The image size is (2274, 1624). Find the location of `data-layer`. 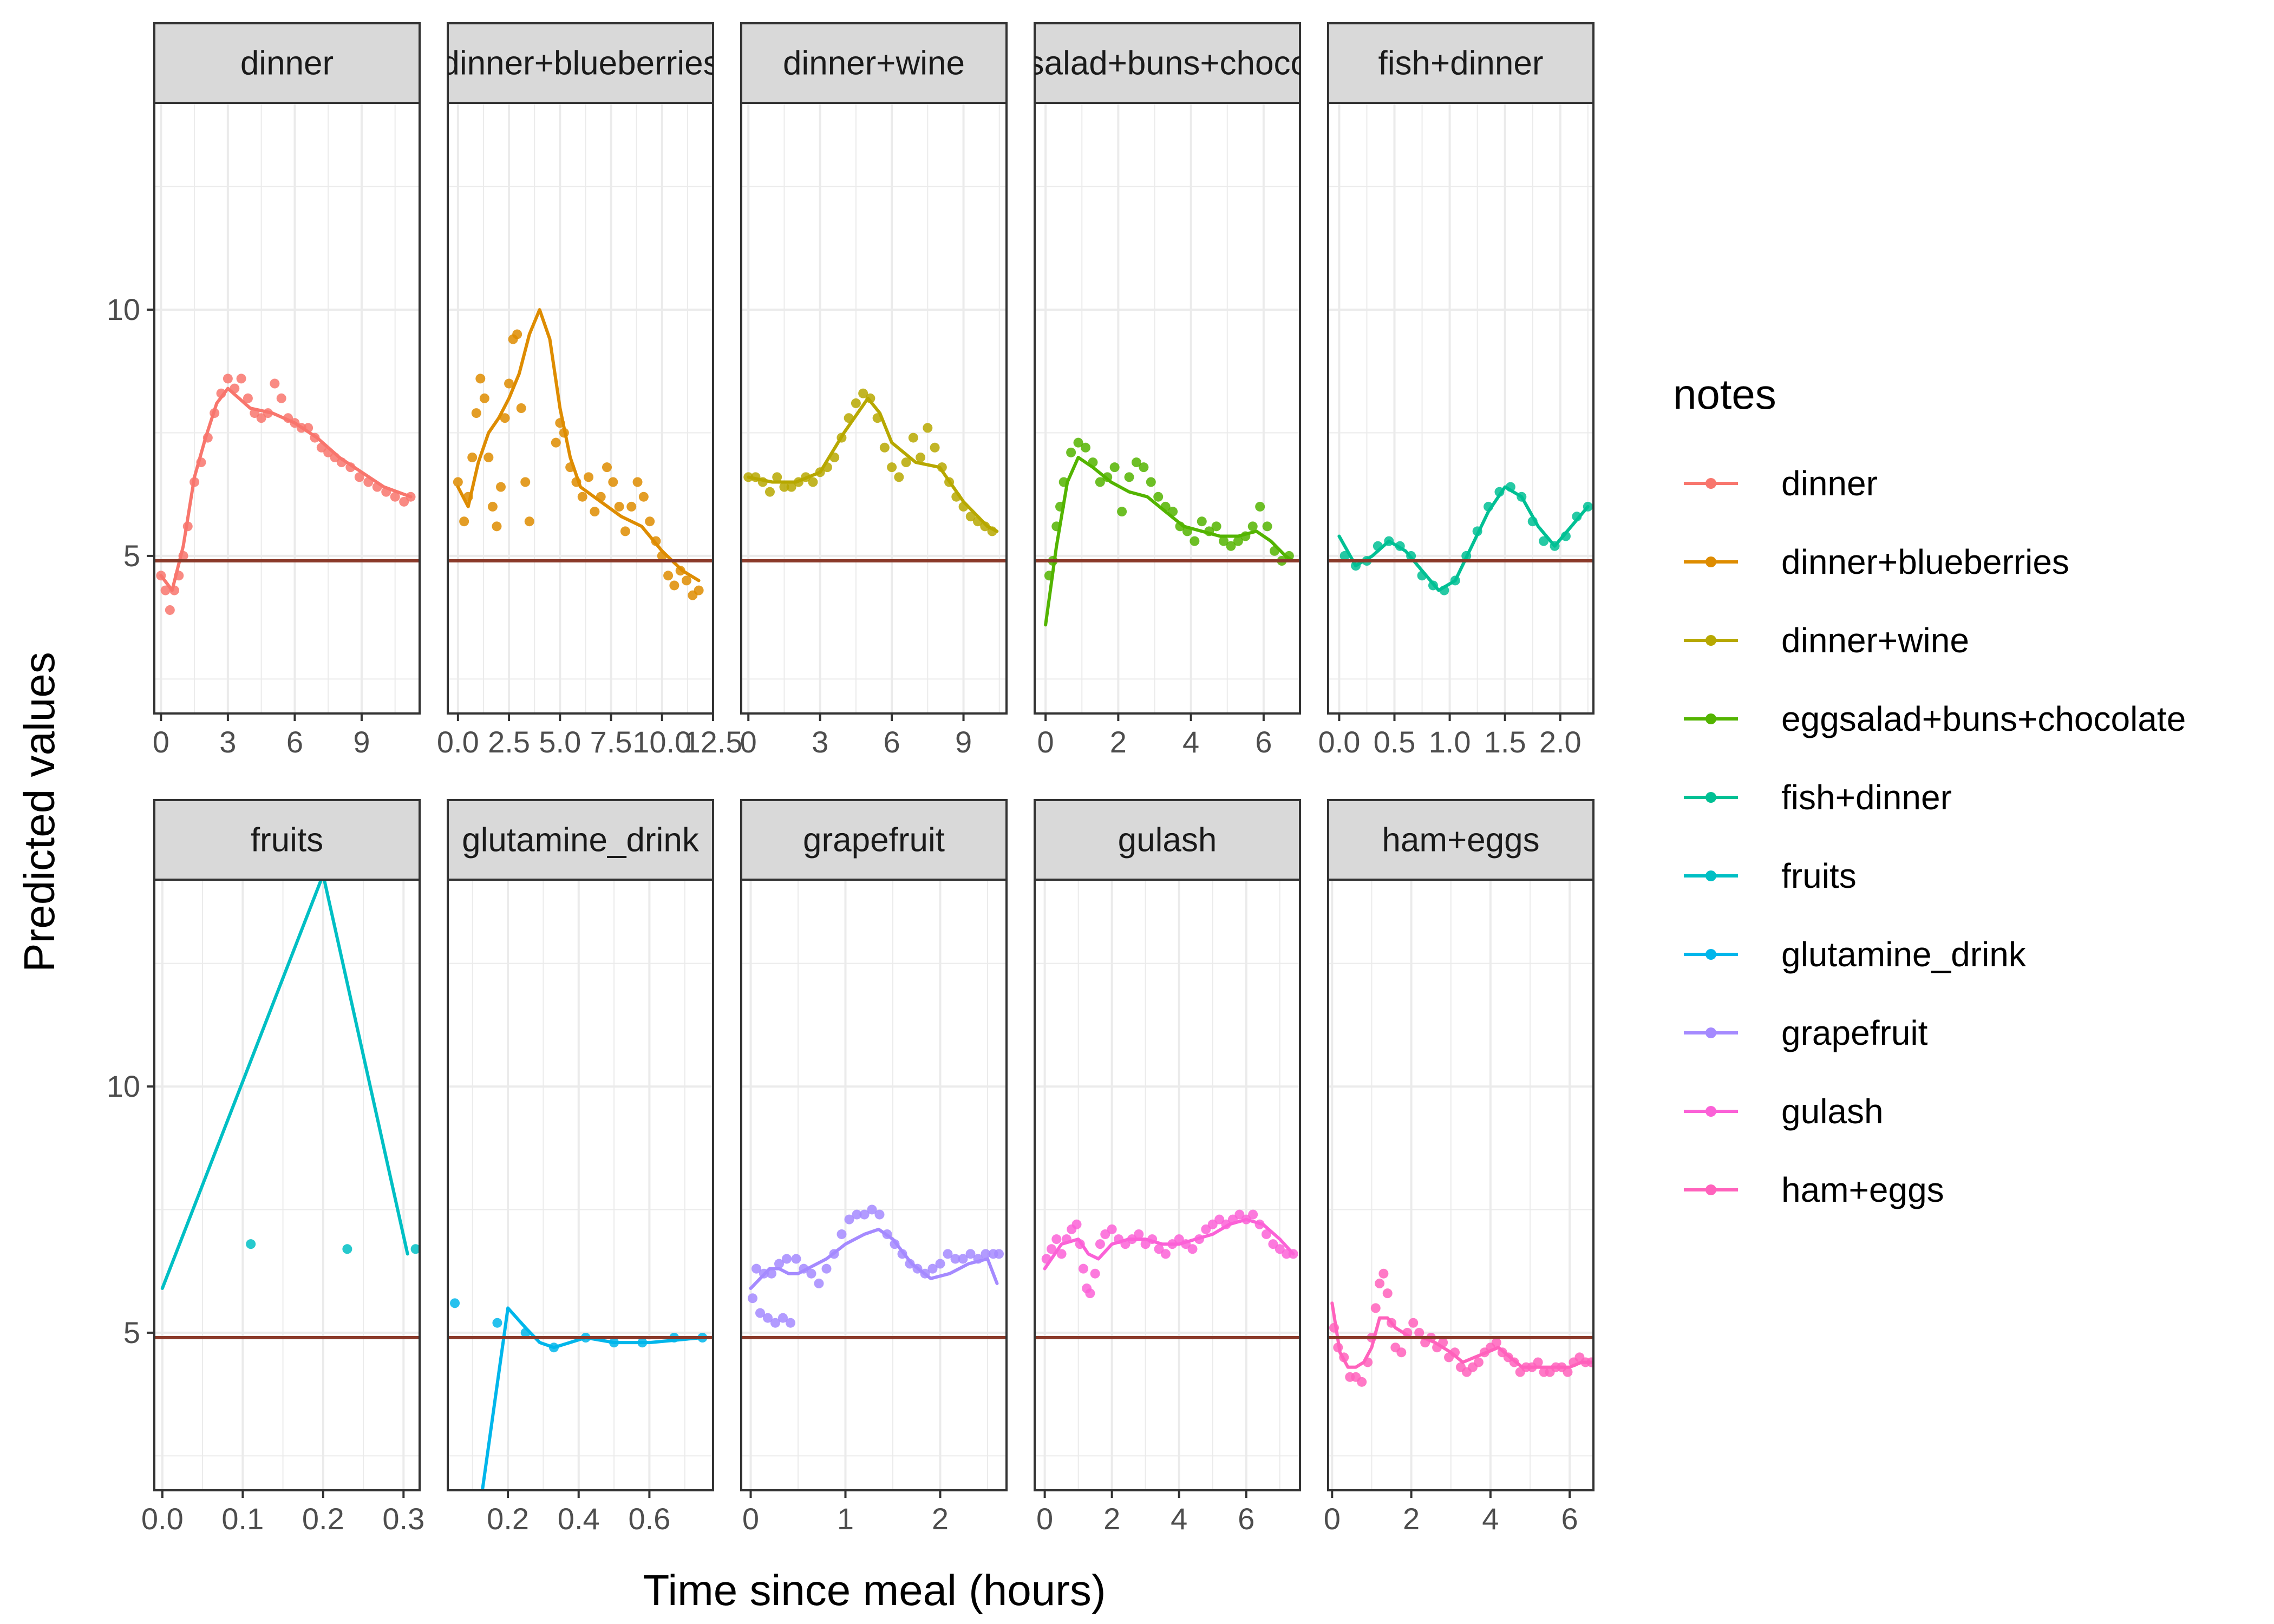

data-layer is located at coordinates (876, 1266).